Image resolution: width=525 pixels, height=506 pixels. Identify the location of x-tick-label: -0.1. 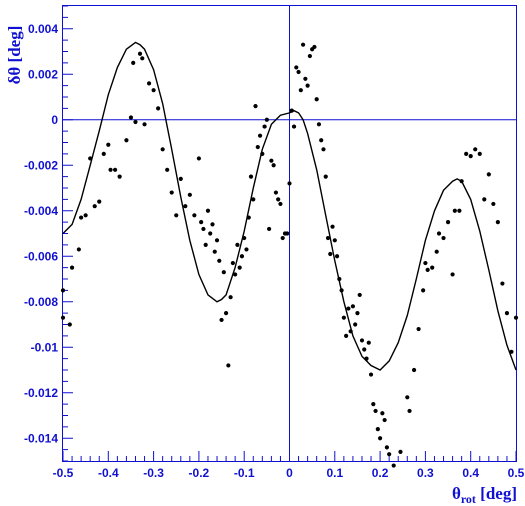
(244, 473).